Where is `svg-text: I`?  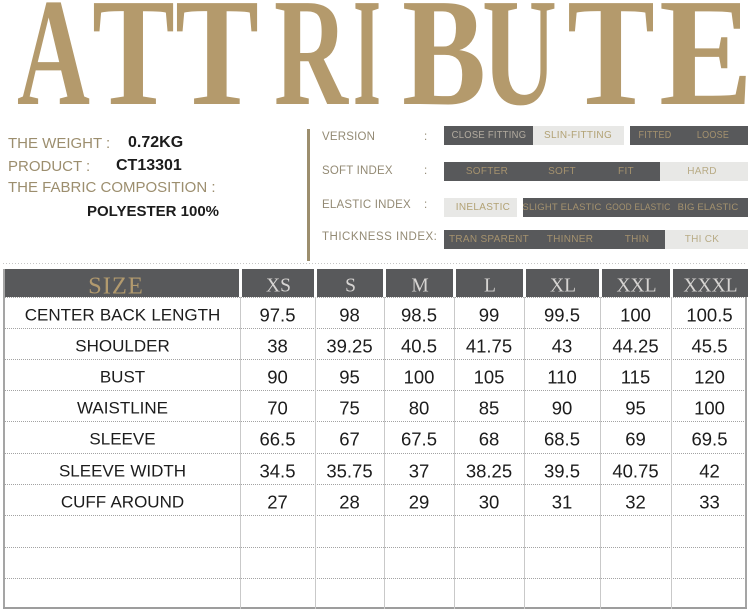
svg-text: I is located at coordinates (367, 60).